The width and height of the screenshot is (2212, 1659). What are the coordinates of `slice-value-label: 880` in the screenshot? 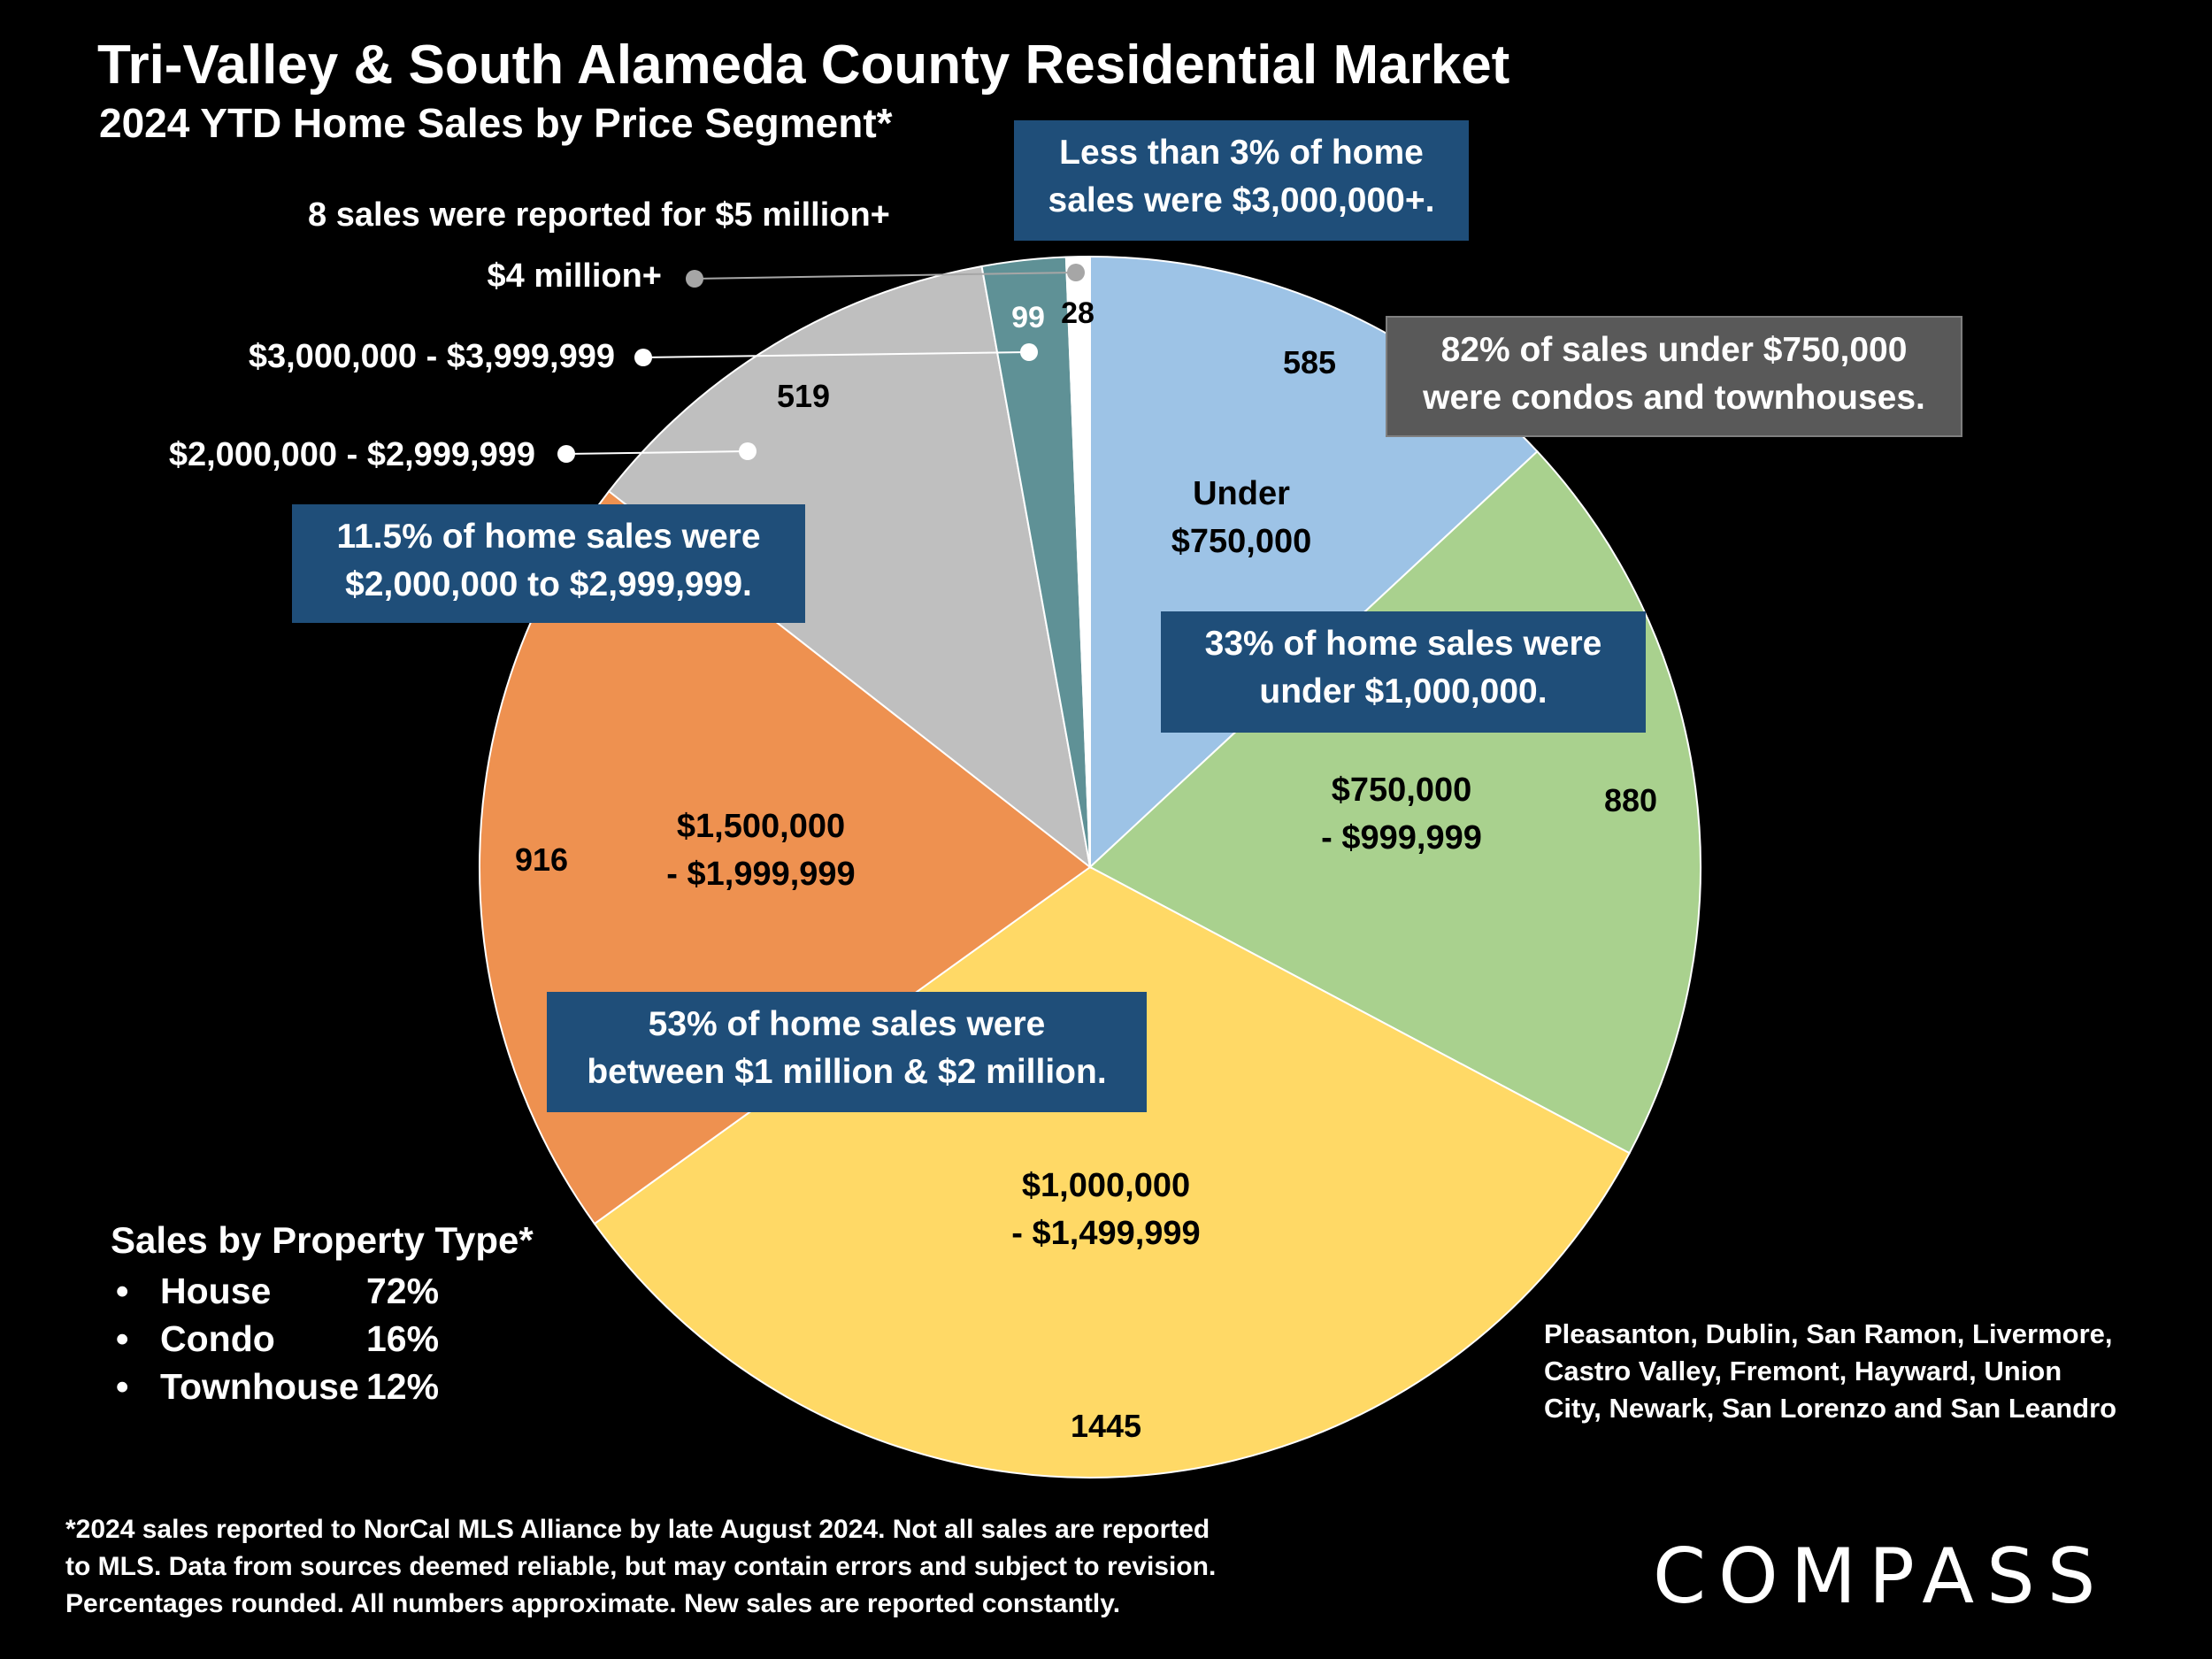 It's located at (1631, 800).